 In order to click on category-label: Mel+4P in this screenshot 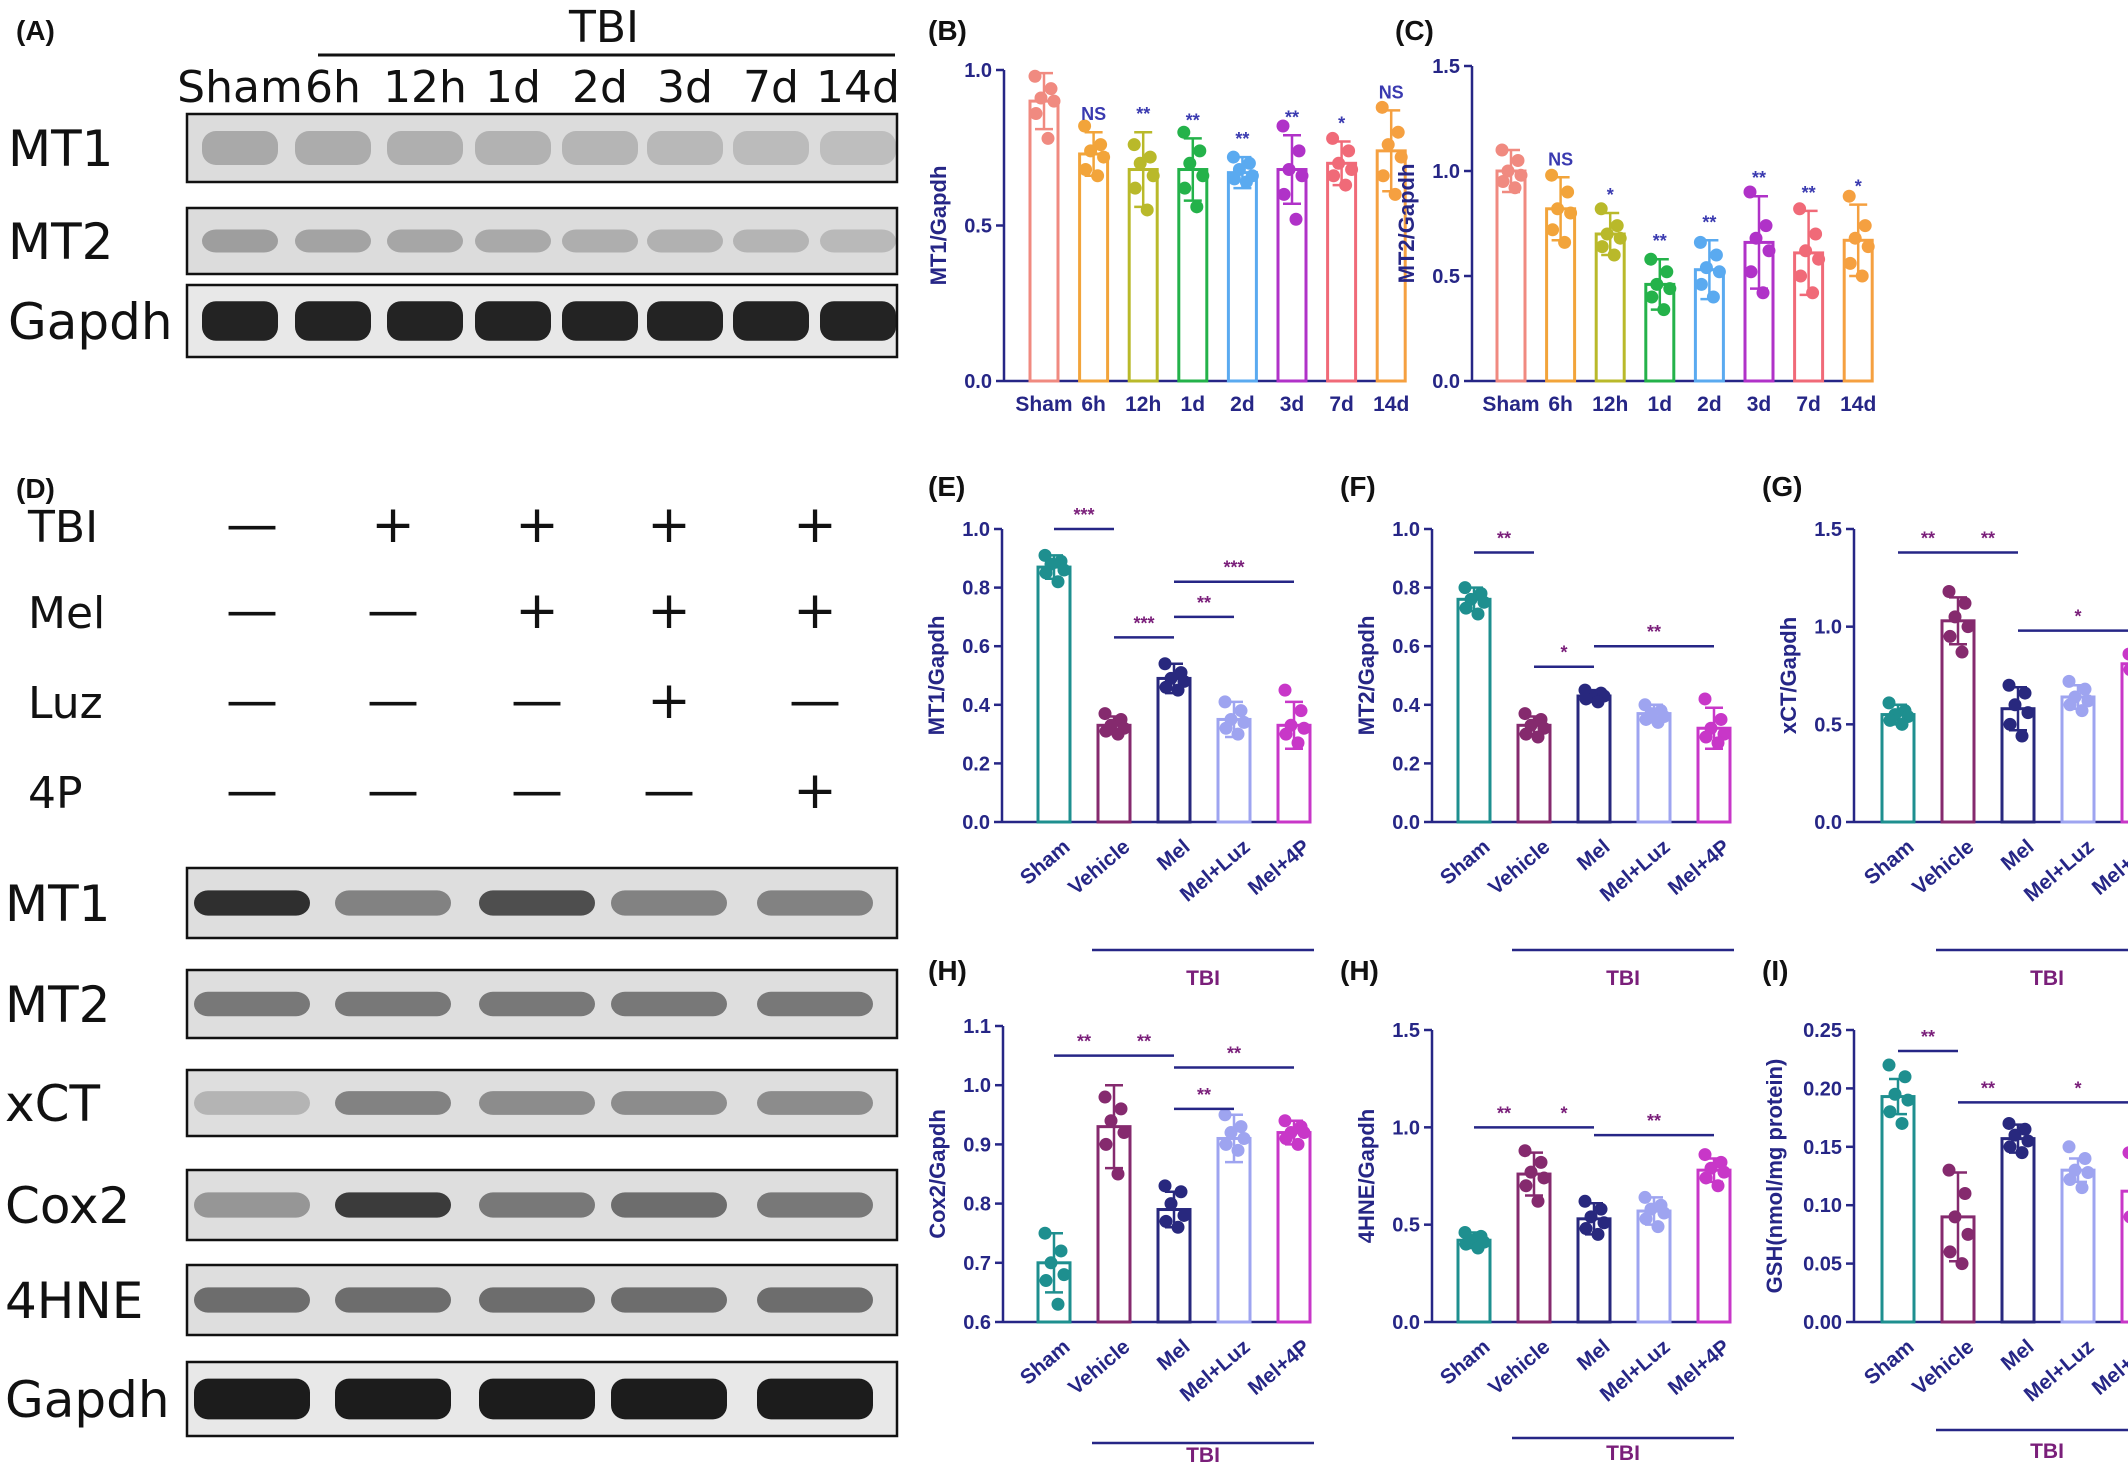, I will do `click(1279, 1367)`.